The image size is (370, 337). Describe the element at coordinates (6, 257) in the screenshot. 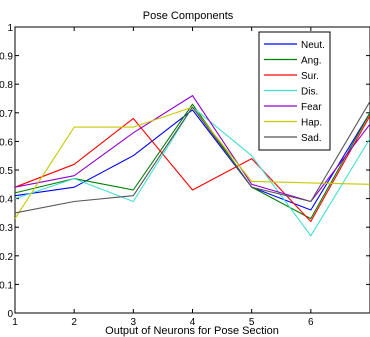

I see `y-tick-label: 0.2` at that location.